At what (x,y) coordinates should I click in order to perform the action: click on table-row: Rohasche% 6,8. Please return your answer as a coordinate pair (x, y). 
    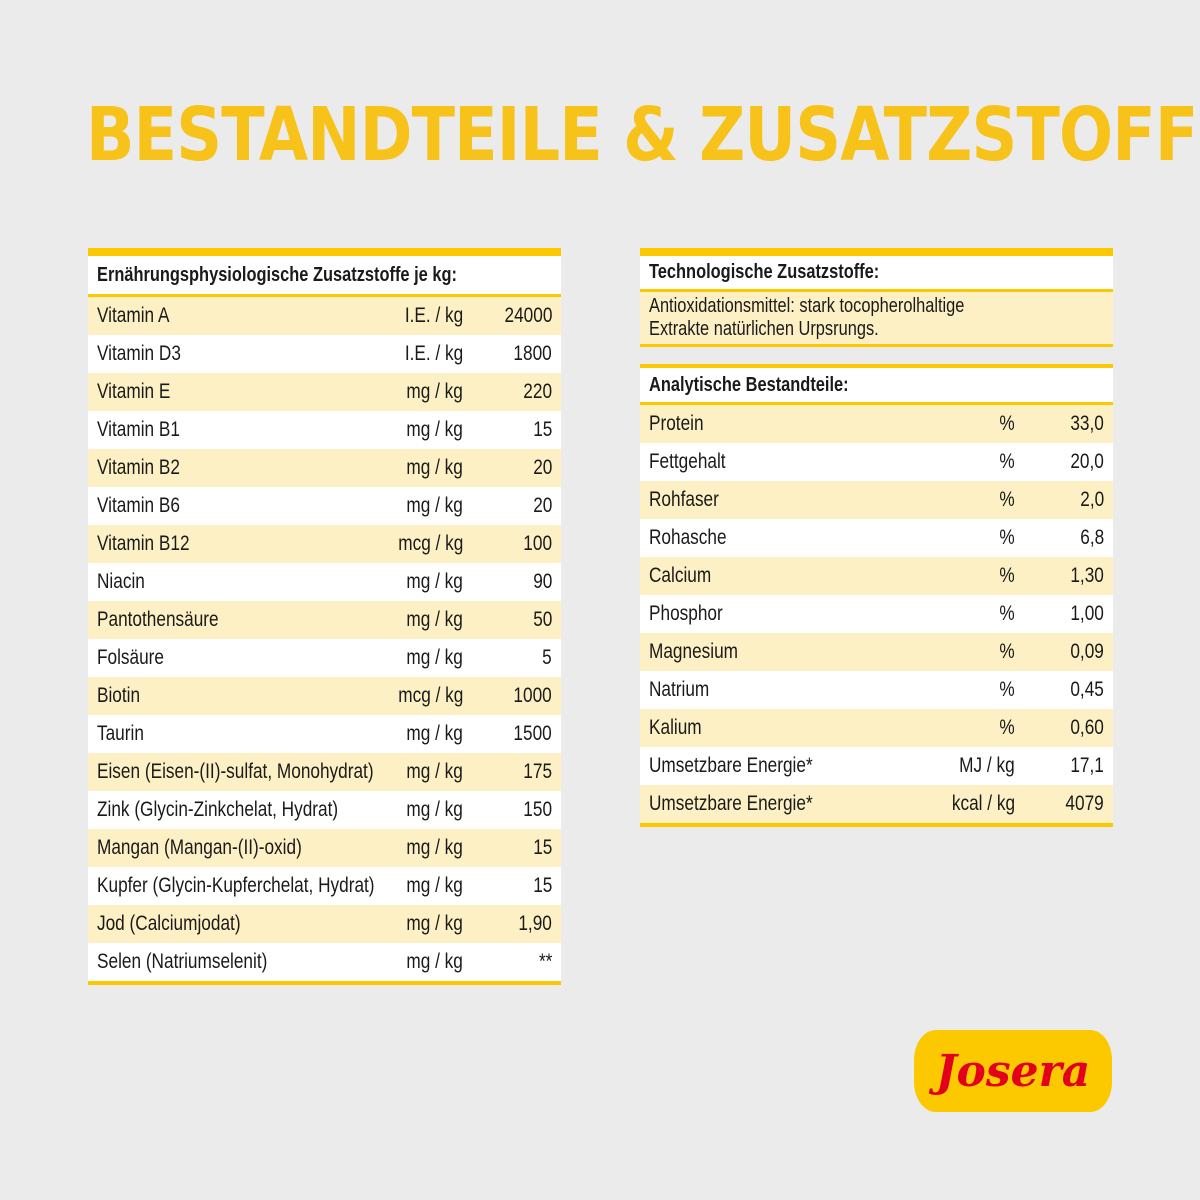
    Looking at the image, I should click on (876, 538).